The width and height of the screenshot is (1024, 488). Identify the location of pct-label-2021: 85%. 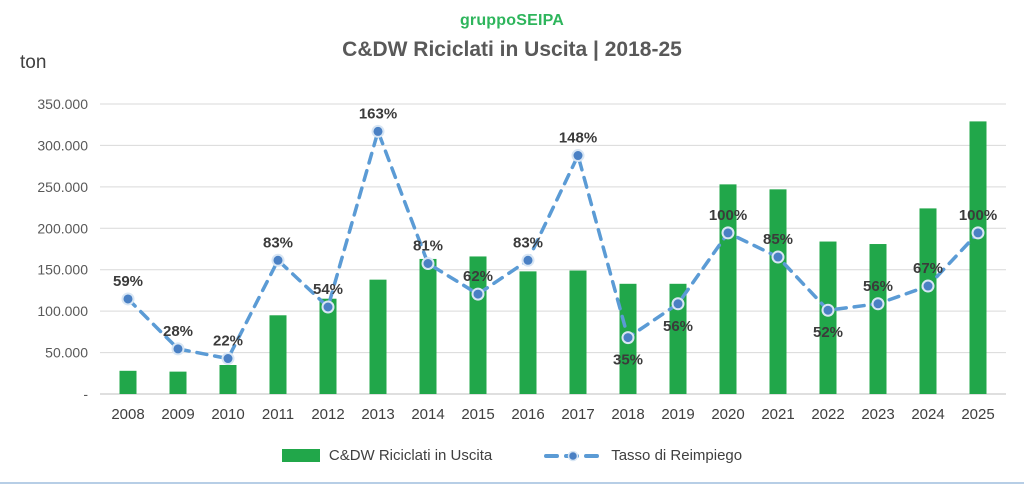
(778, 239).